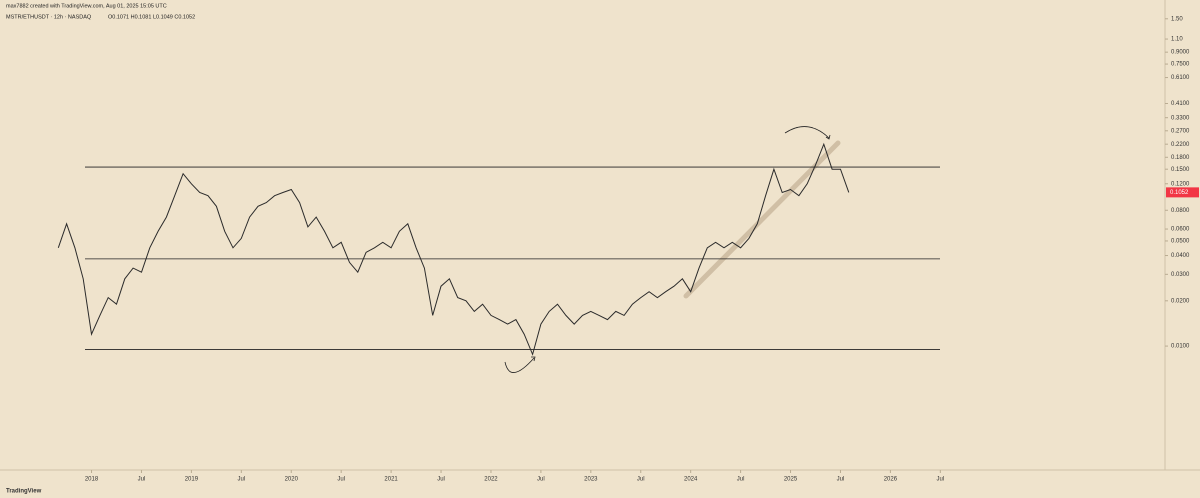 This screenshot has width=1200, height=498. I want to click on x-tick-label: 2019, so click(192, 480).